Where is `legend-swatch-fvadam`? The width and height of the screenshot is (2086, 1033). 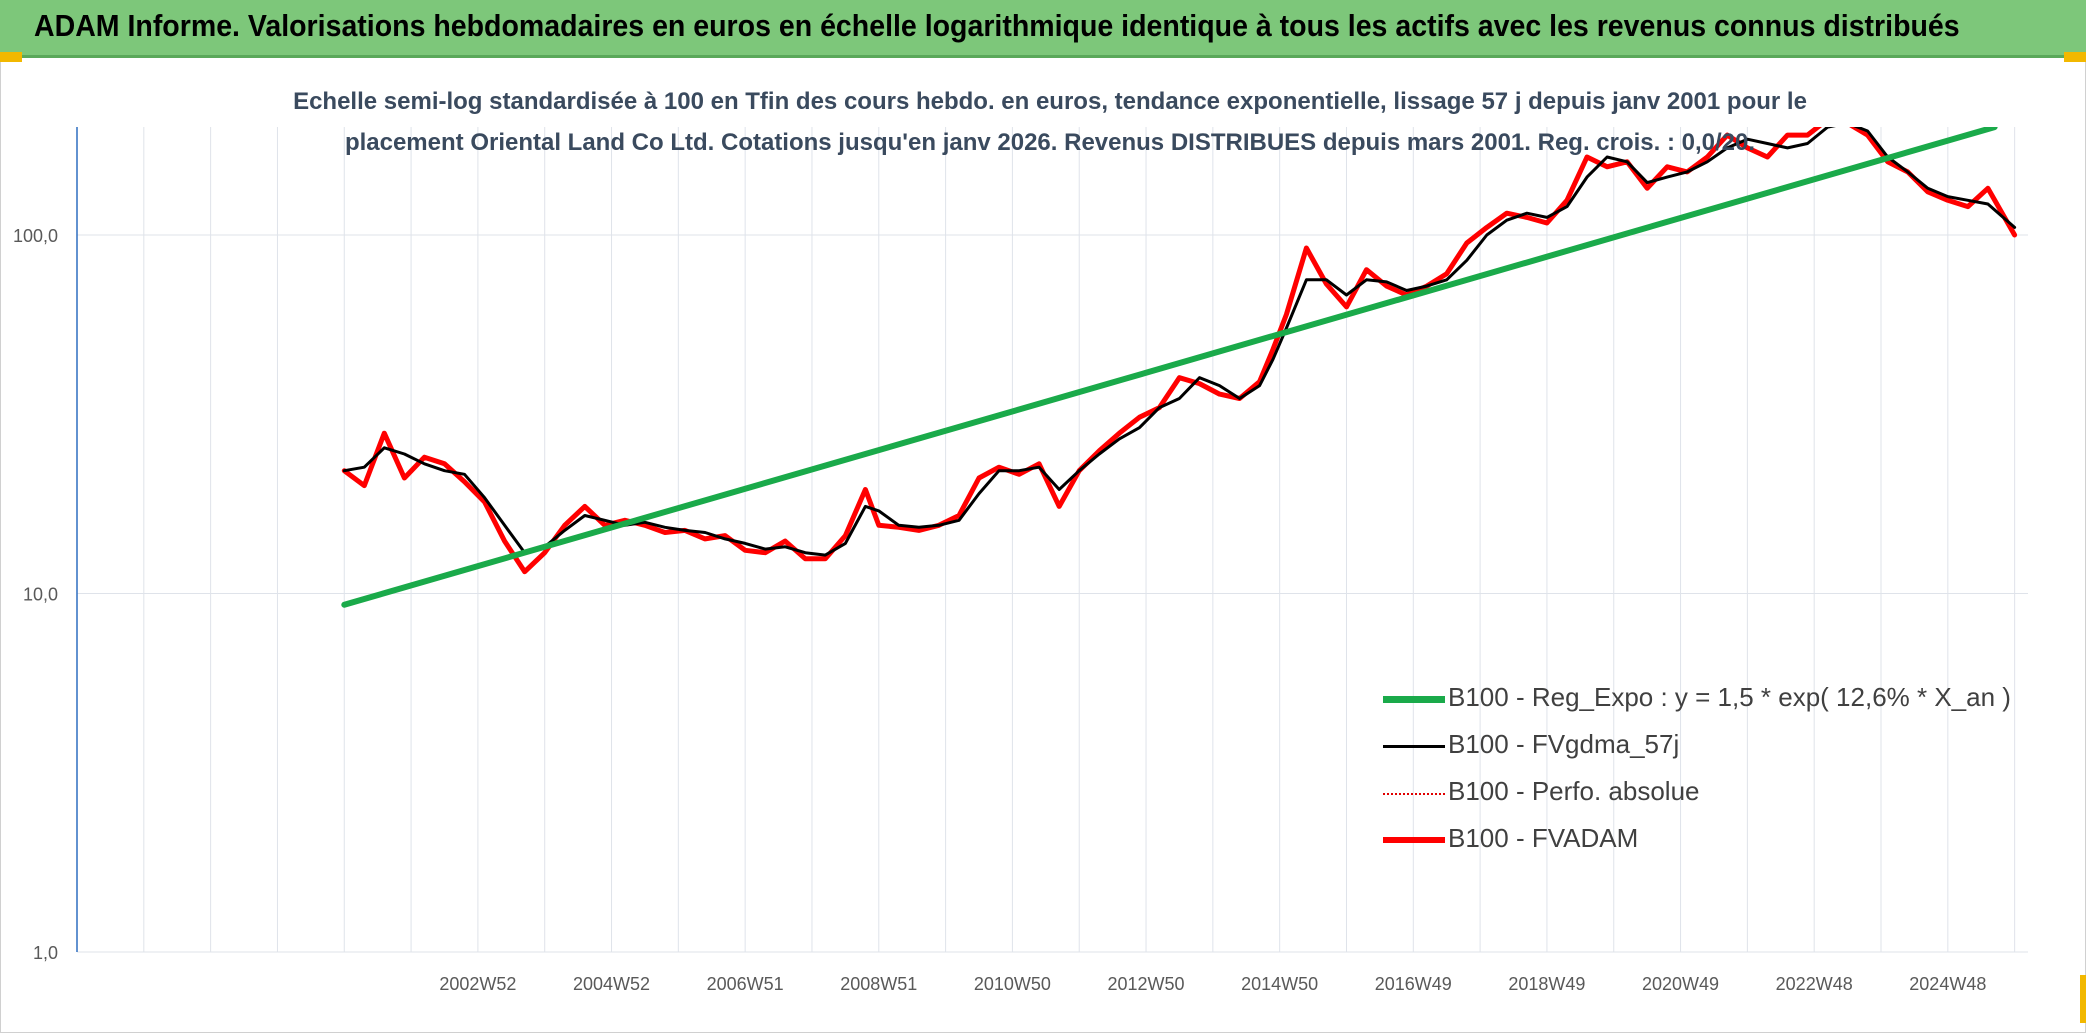 legend-swatch-fvadam is located at coordinates (1414, 840).